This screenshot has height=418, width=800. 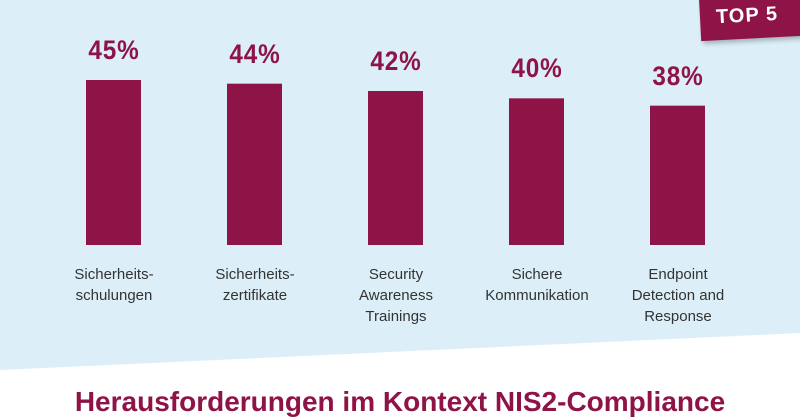 What do you see at coordinates (678, 75) in the screenshot?
I see `data-label: 38%` at bounding box center [678, 75].